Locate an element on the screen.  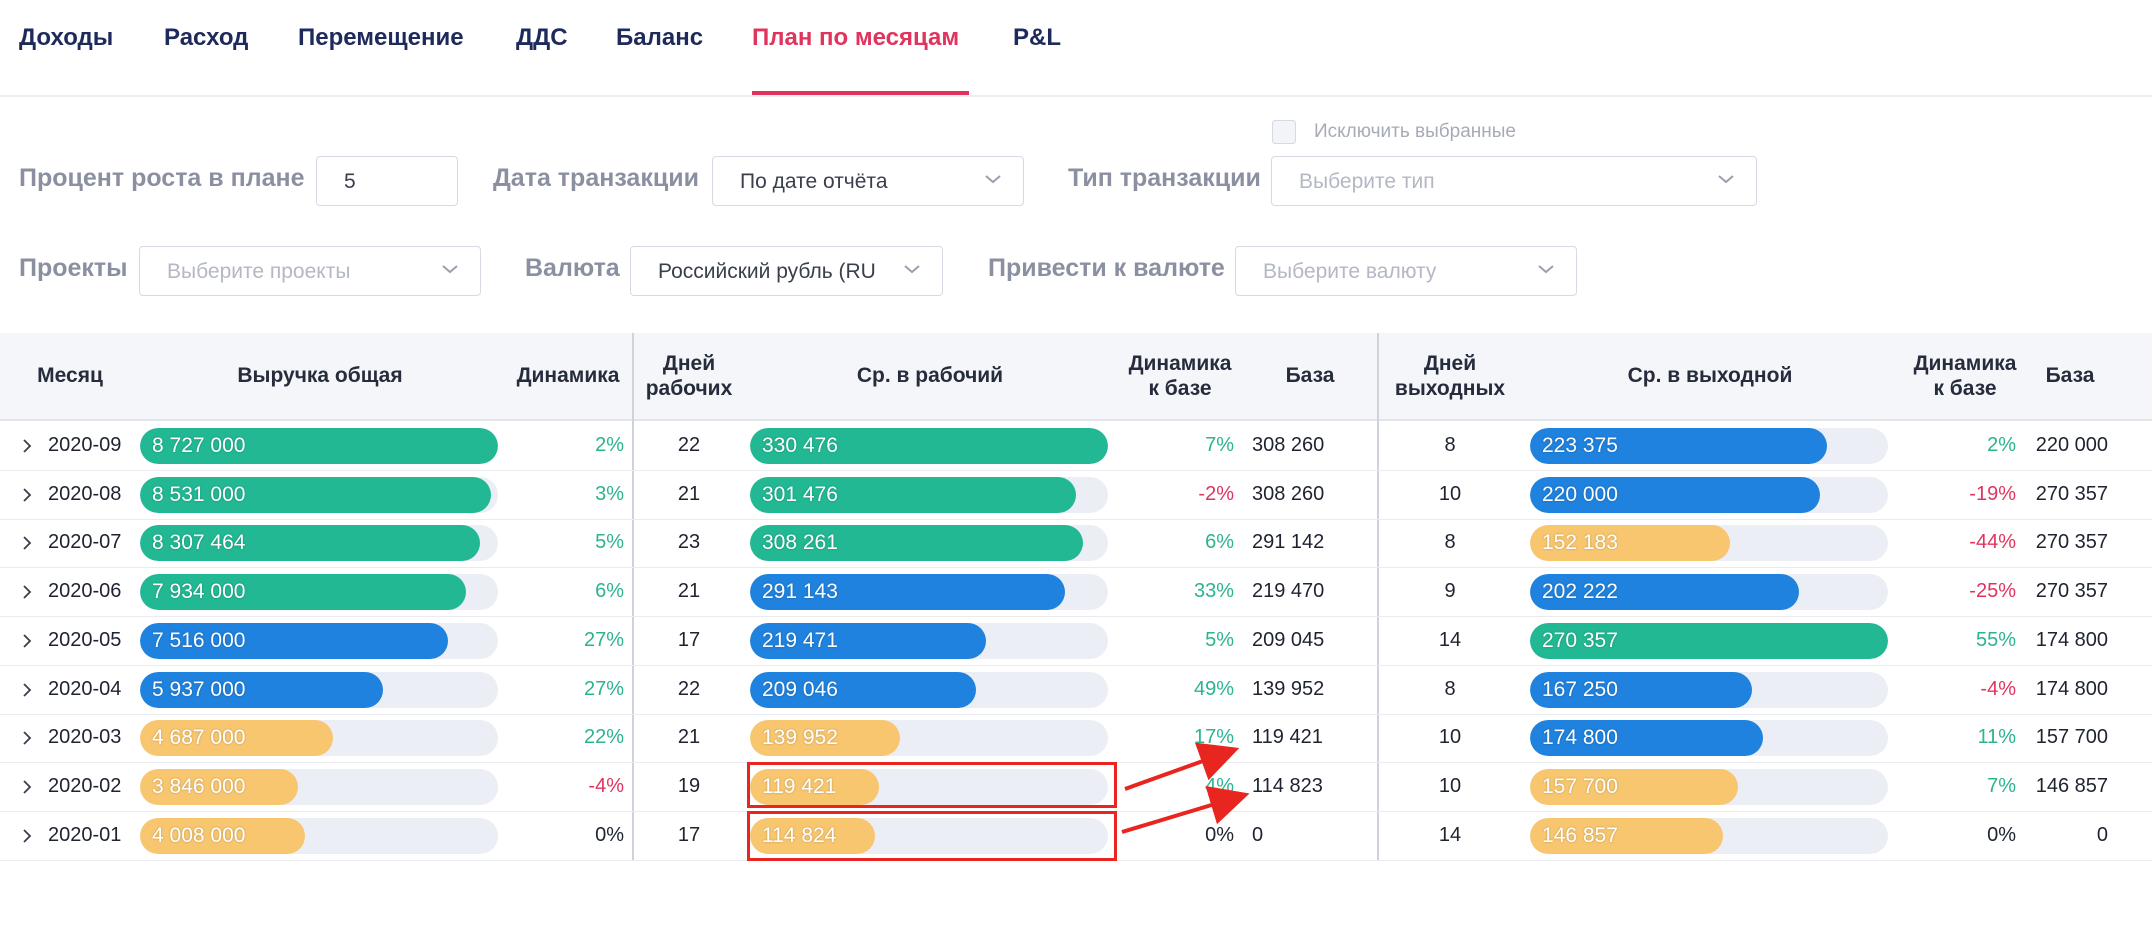
tab-expense: Расход is located at coordinates (206, 37).